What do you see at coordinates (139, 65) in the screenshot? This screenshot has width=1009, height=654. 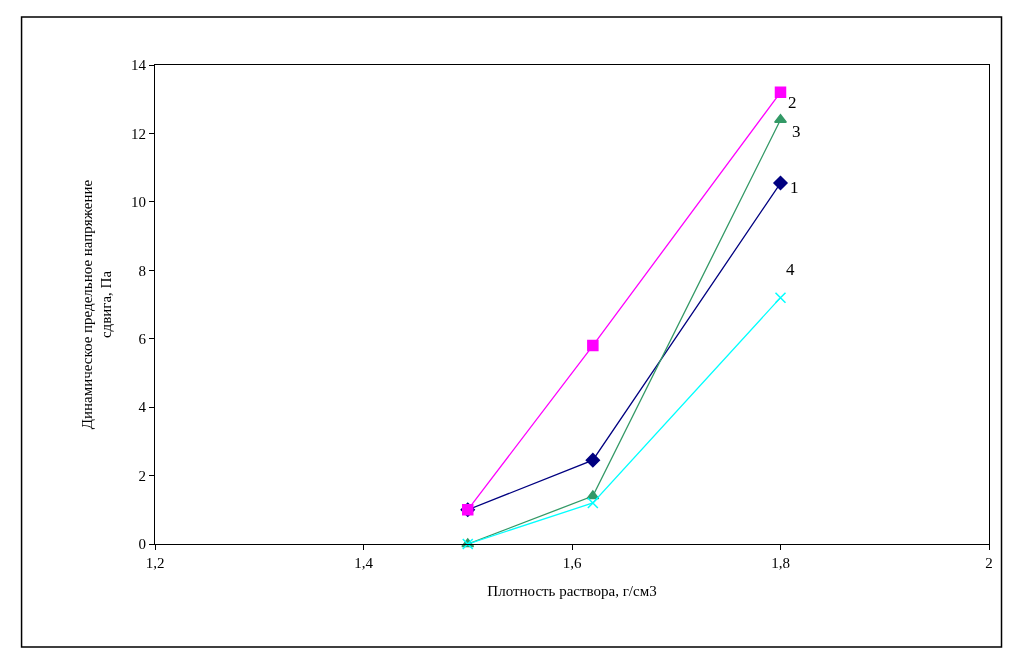 I see `y-tick-label: 14` at bounding box center [139, 65].